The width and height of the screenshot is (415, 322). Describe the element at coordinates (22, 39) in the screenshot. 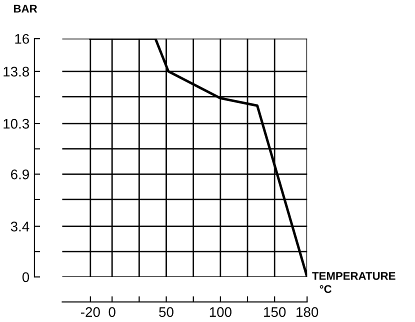

I see `y-tick-label: 16` at that location.